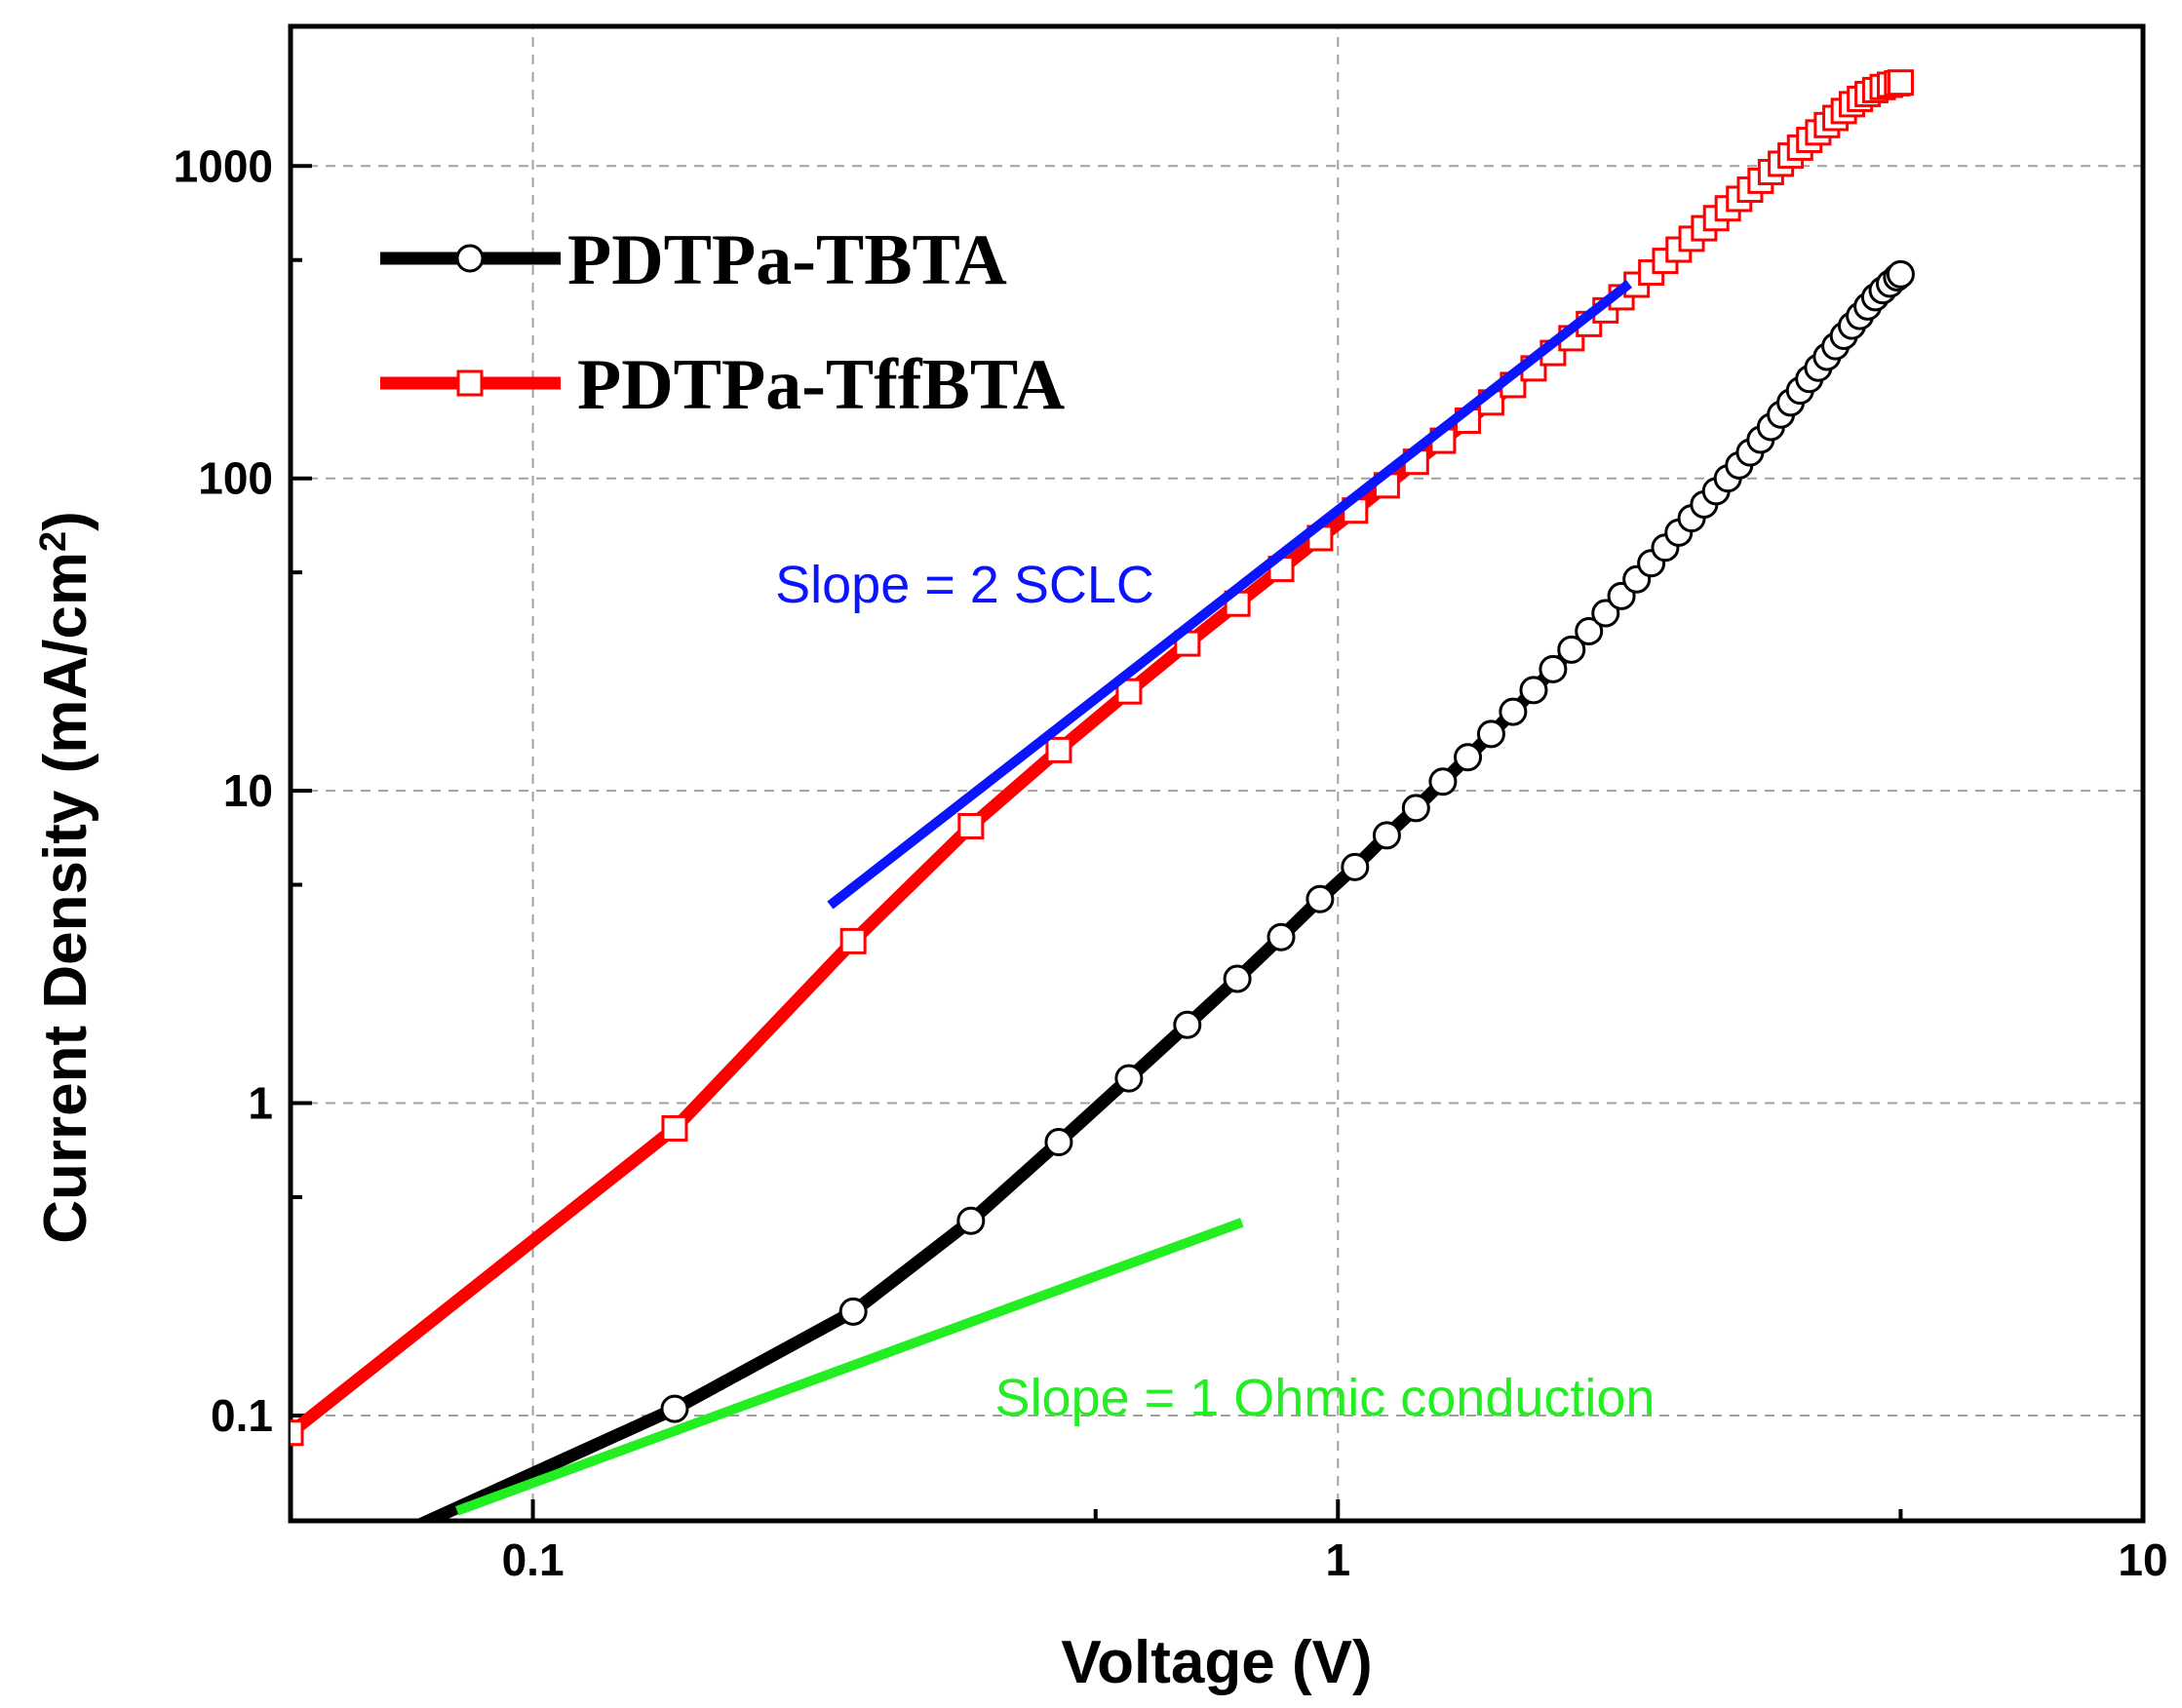  What do you see at coordinates (65, 521) in the screenshot?
I see `y-axis-title-close: )` at bounding box center [65, 521].